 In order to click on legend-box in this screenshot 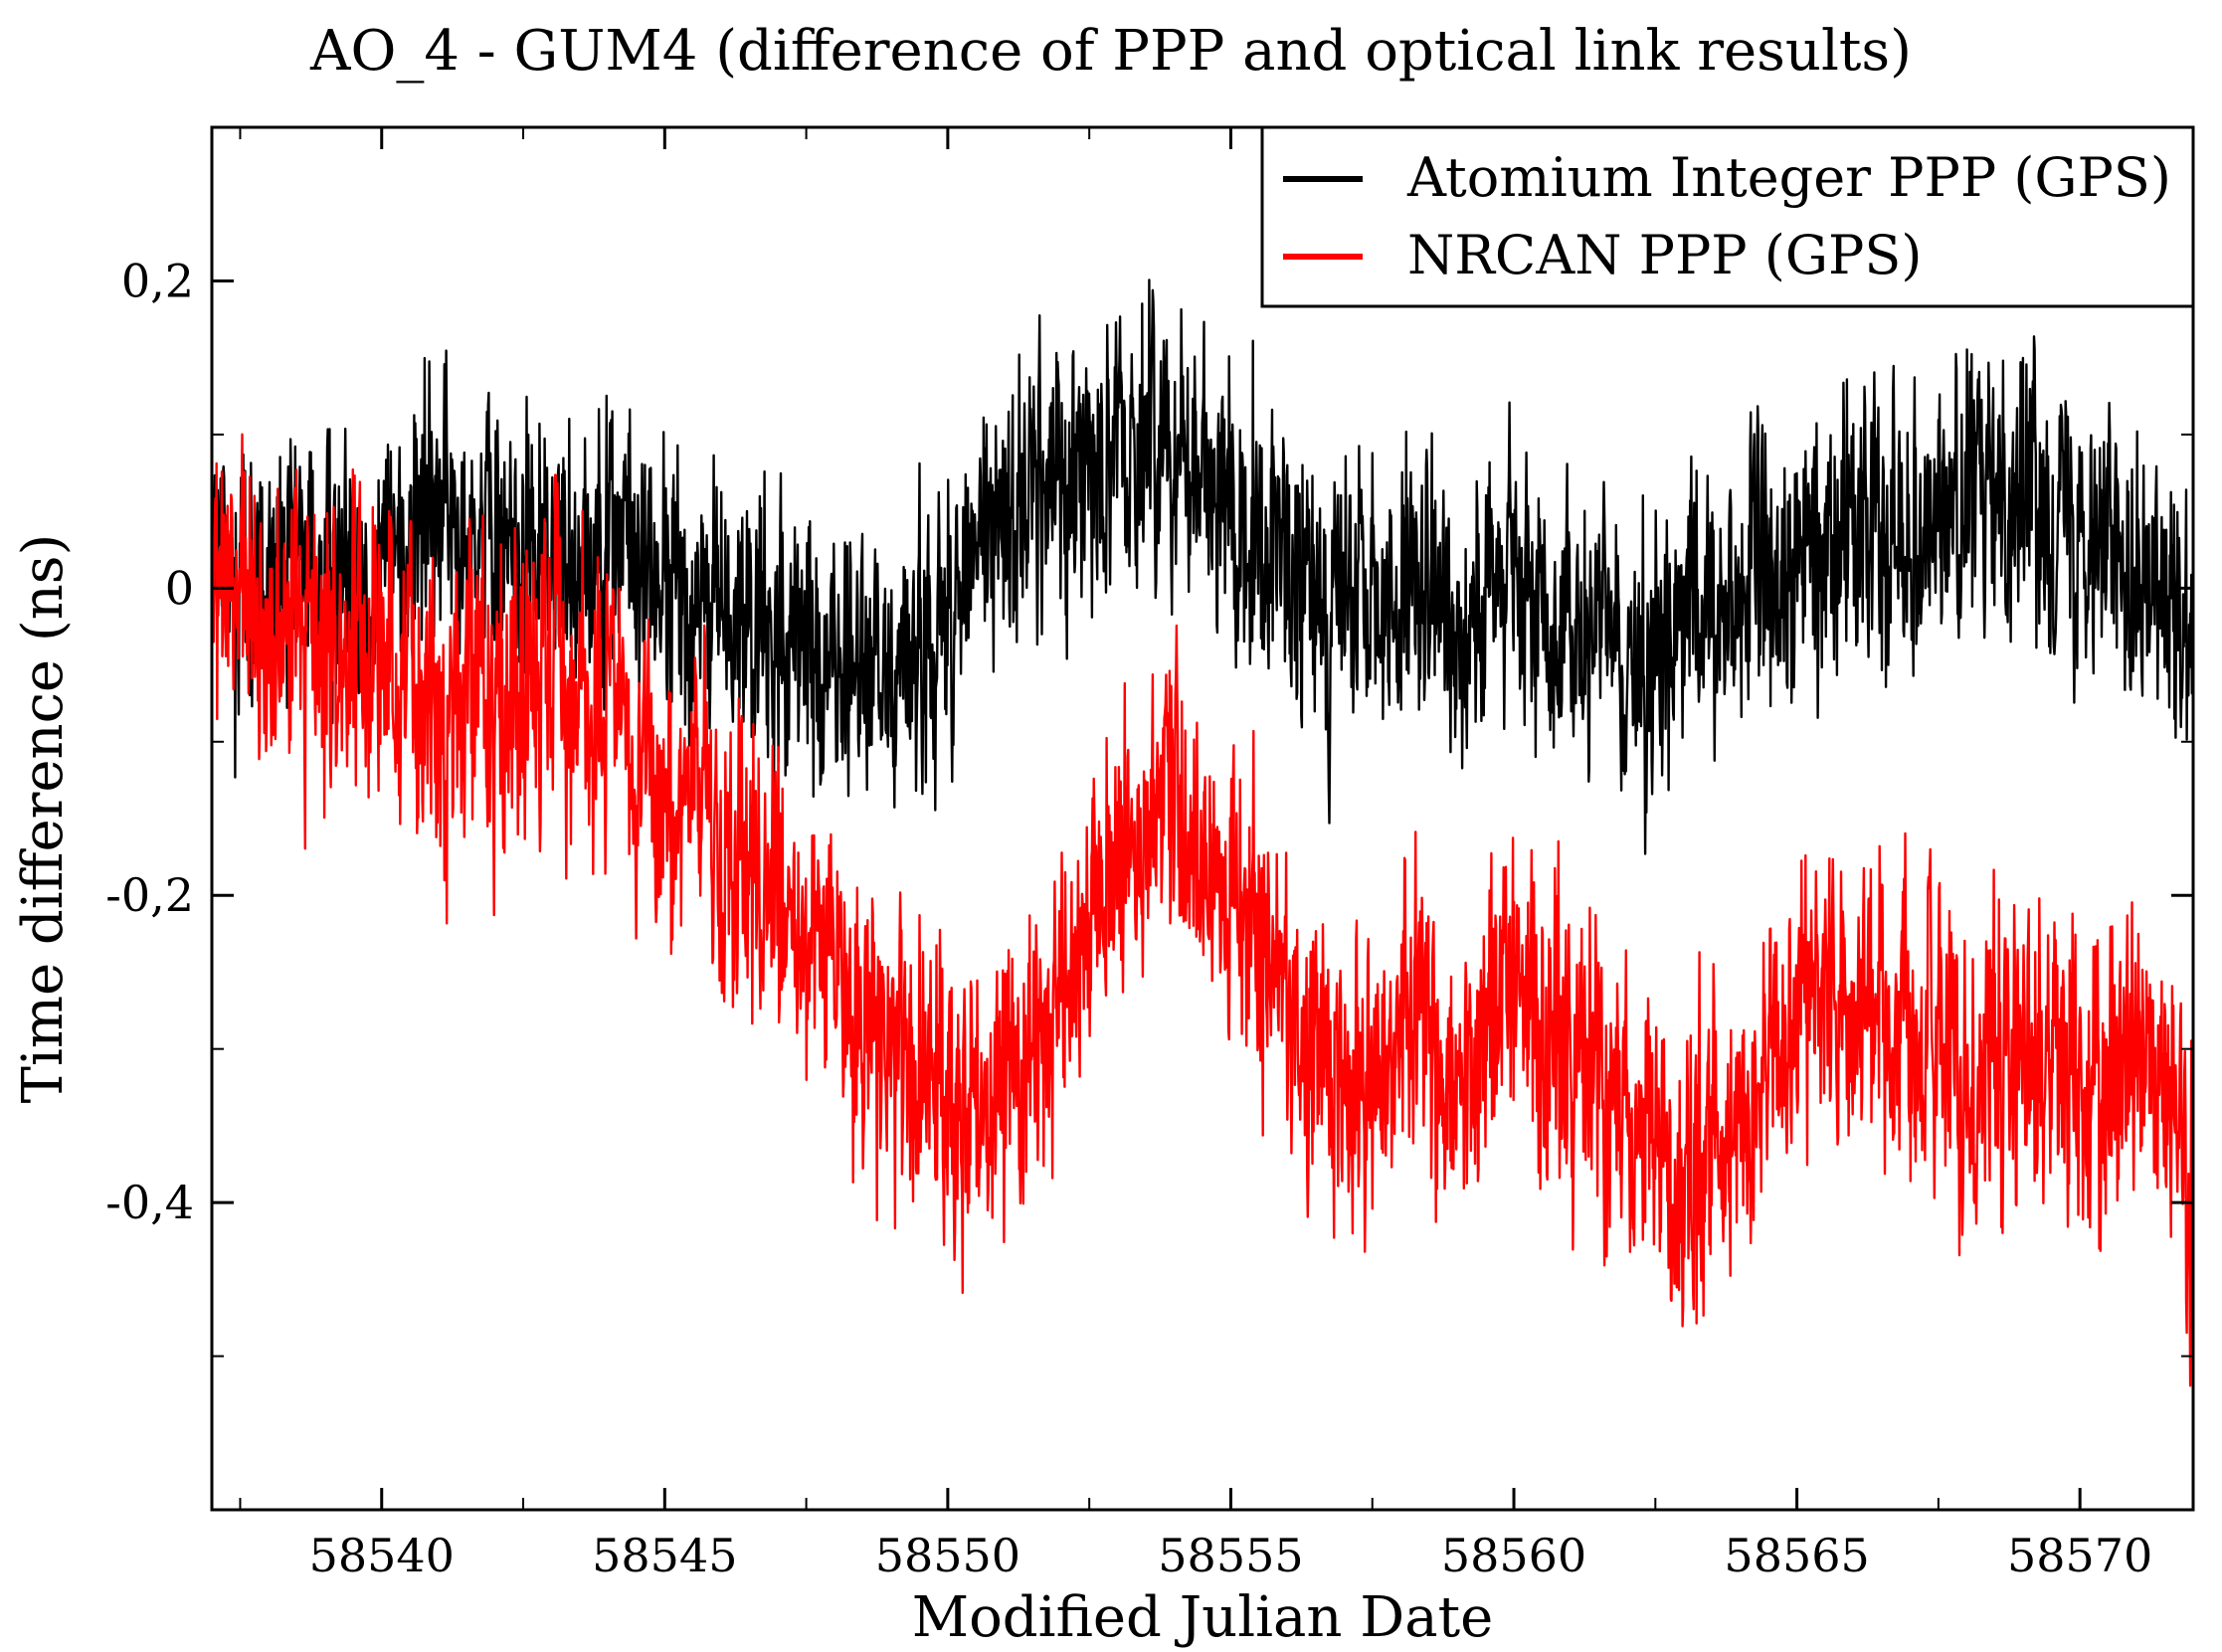, I will do `click(1727, 216)`.